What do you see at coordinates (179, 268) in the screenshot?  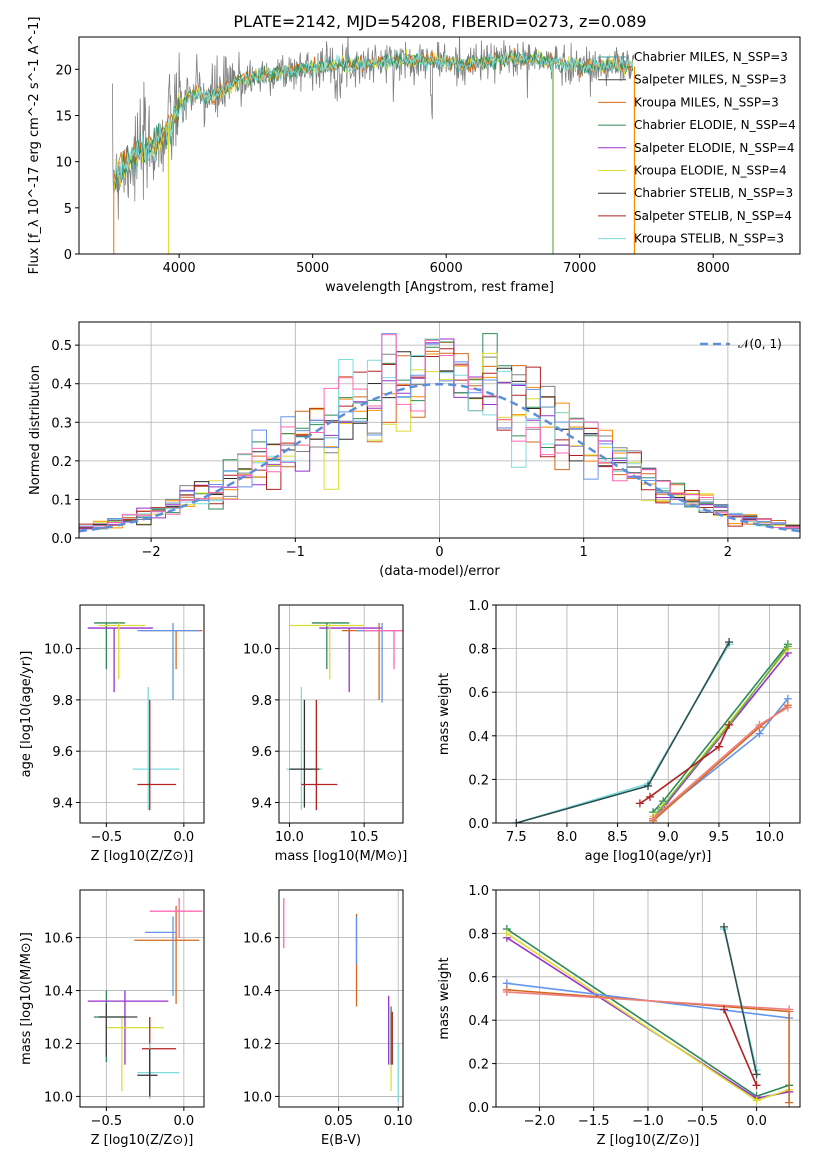 I see `x-tick-label: 4000` at bounding box center [179, 268].